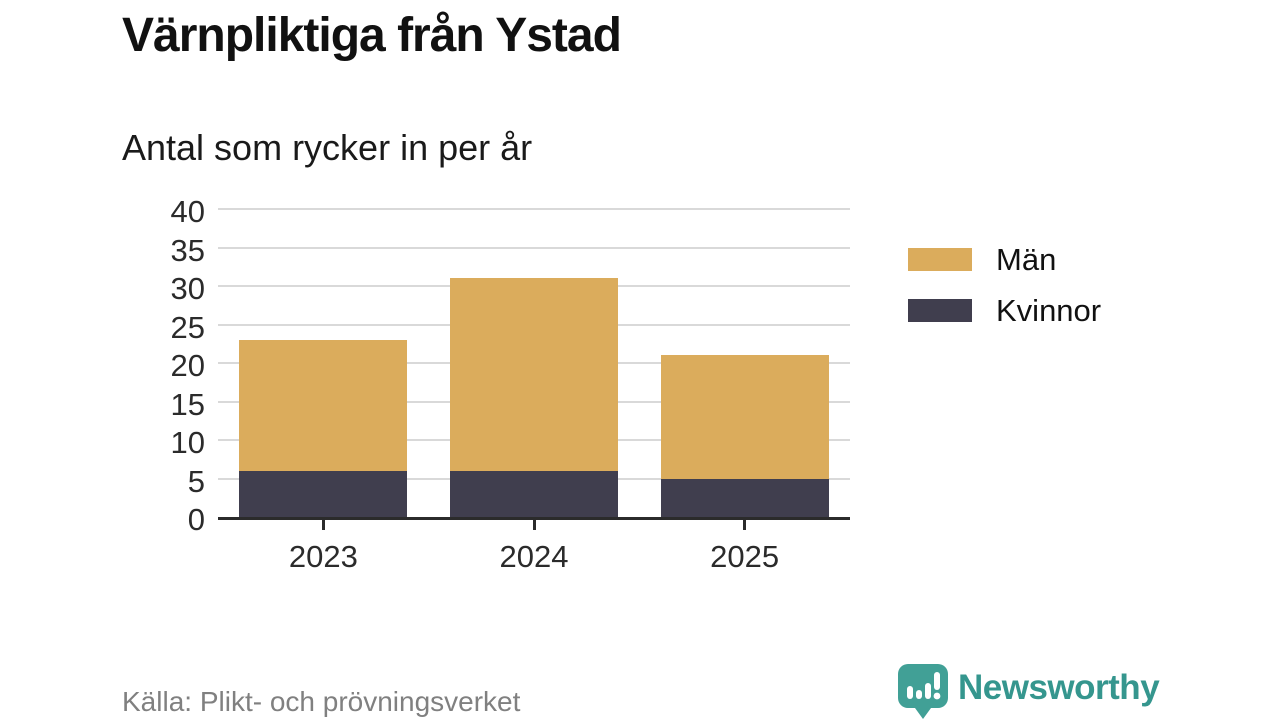 The height and width of the screenshot is (720, 1280). What do you see at coordinates (187, 442) in the screenshot?
I see `y-axis-tick-label: 10` at bounding box center [187, 442].